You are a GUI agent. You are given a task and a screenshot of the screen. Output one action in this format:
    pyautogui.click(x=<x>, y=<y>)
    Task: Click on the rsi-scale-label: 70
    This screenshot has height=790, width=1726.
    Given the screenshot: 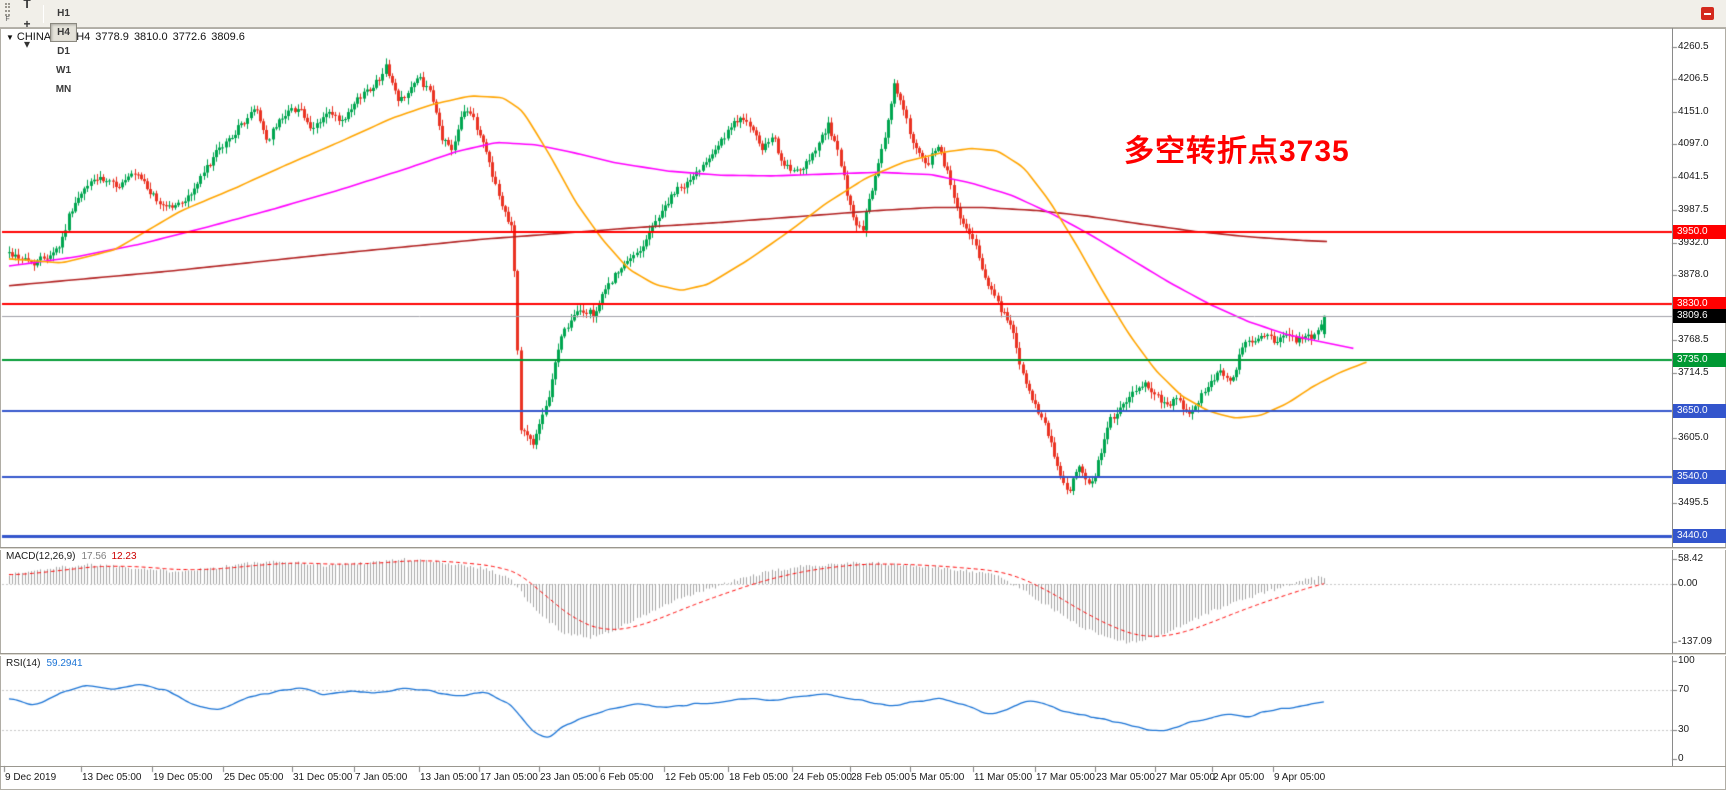 What is the action you would take?
    pyautogui.click(x=1684, y=690)
    